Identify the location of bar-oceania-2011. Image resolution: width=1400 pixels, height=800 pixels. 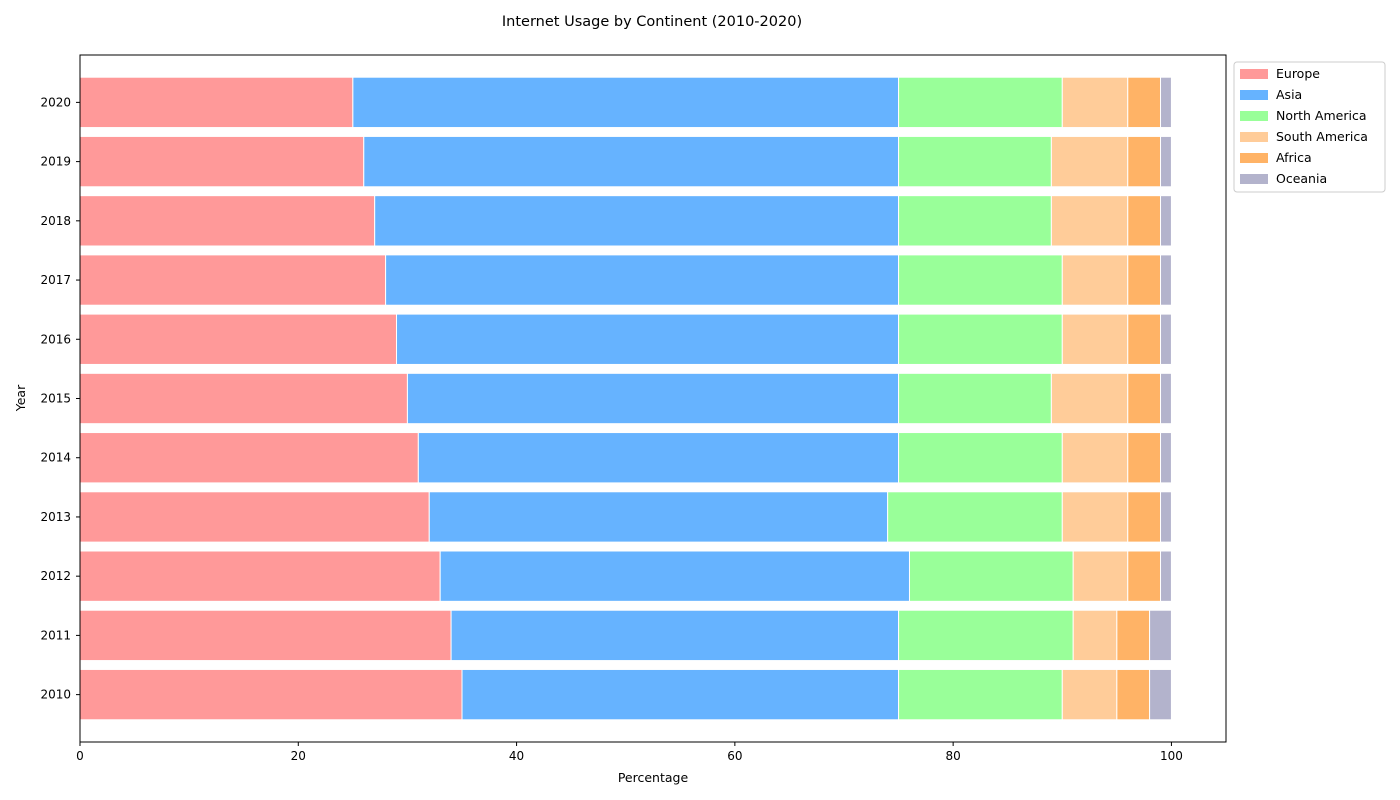
(1160, 635).